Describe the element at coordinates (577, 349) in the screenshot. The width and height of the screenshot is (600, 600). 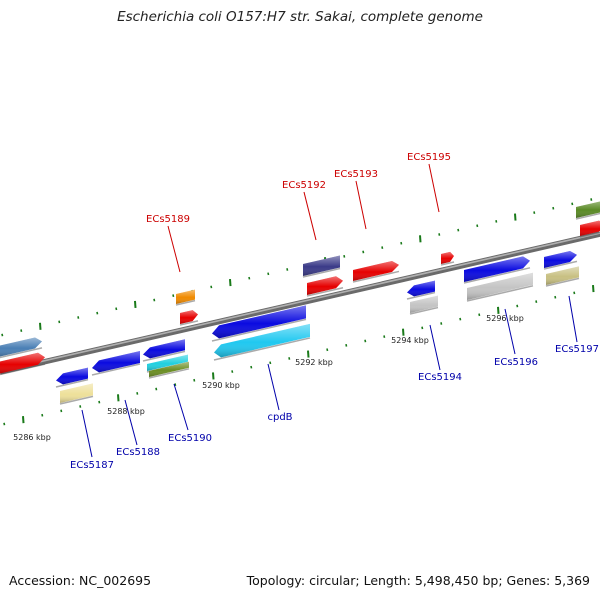
I see `gene-label-ECs5197: ECs5197` at that location.